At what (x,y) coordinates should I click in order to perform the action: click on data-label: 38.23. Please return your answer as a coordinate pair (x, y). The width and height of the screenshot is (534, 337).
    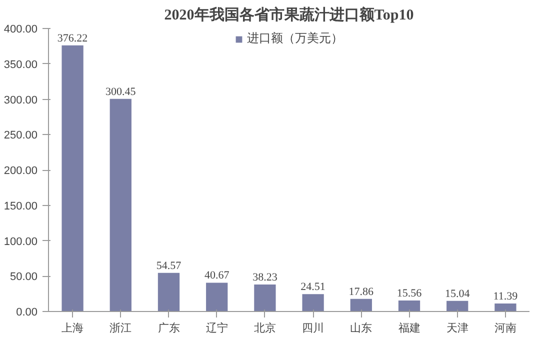
    Looking at the image, I should click on (265, 277).